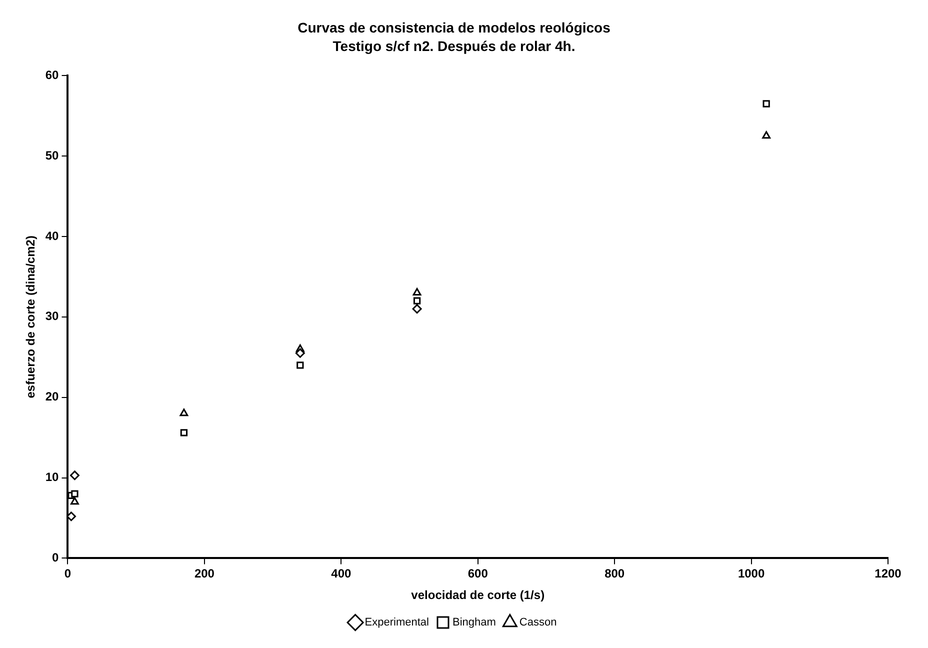 The image size is (928, 648). What do you see at coordinates (52, 235) in the screenshot?
I see `y-tick-label: 40` at bounding box center [52, 235].